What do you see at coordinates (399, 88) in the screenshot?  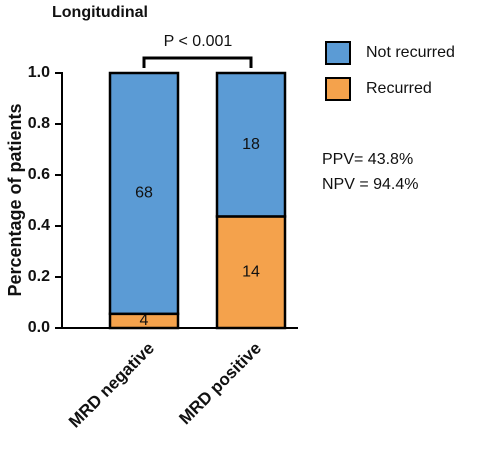 I see `legend-label: Recurred` at bounding box center [399, 88].